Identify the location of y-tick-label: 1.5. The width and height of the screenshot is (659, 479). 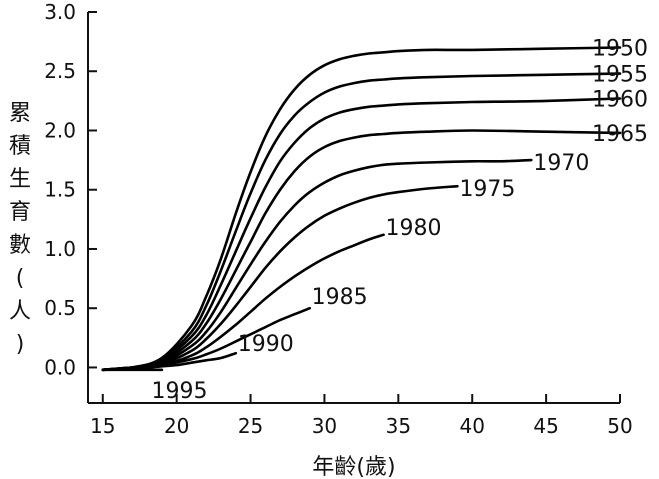
(60, 190).